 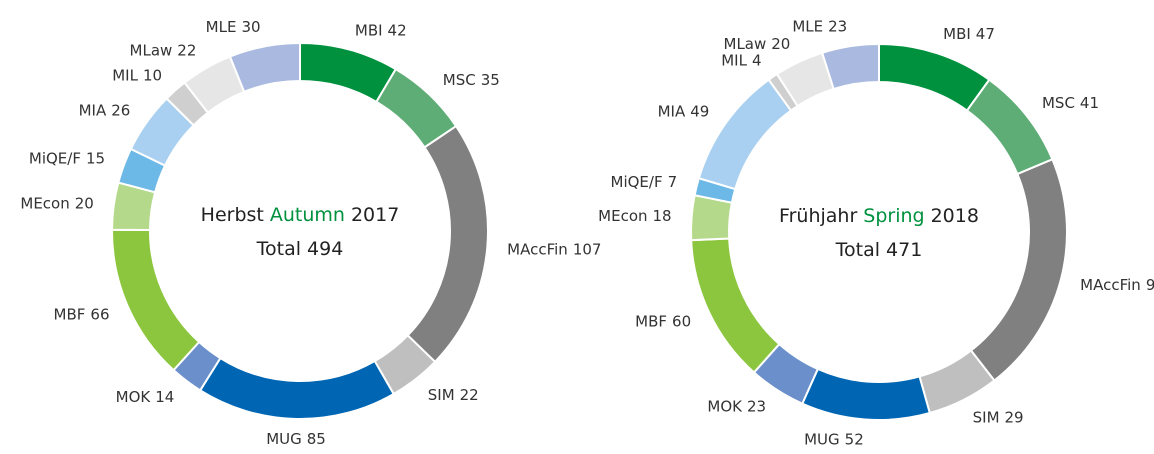 I want to click on slice-value: 4, so click(x=757, y=60).